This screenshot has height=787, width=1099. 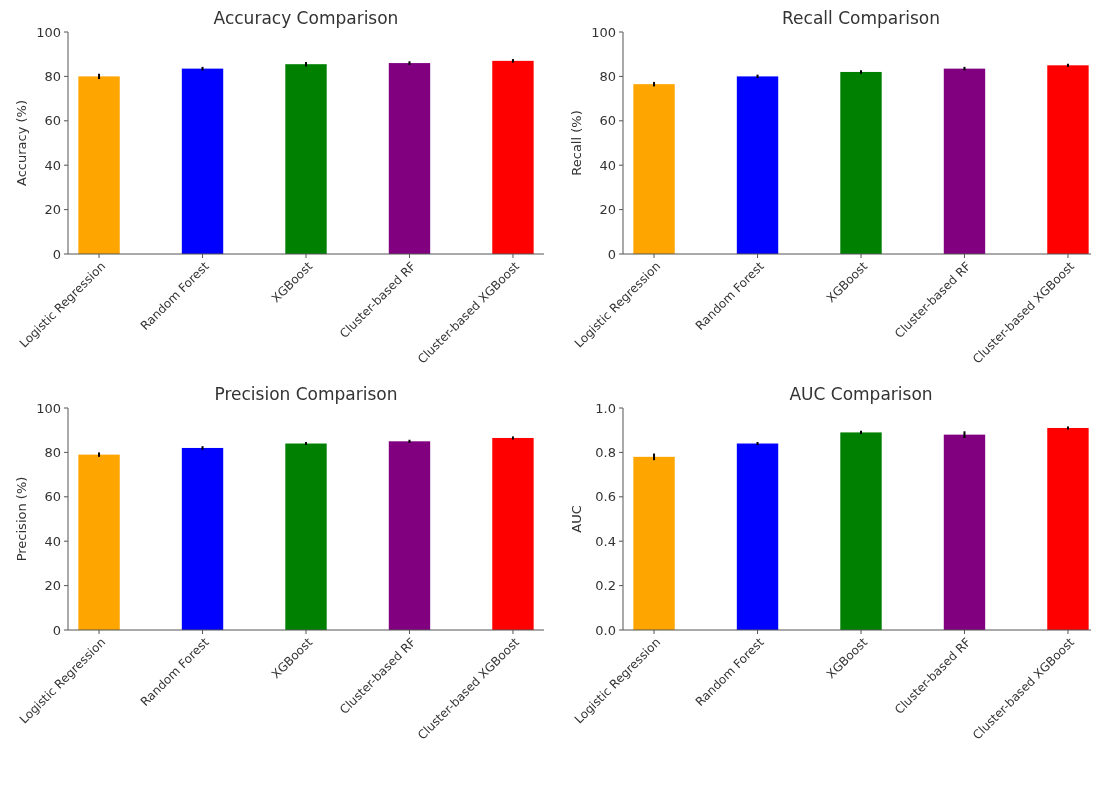 What do you see at coordinates (306, 394) in the screenshot?
I see `chart-title: Precision Comparison` at bounding box center [306, 394].